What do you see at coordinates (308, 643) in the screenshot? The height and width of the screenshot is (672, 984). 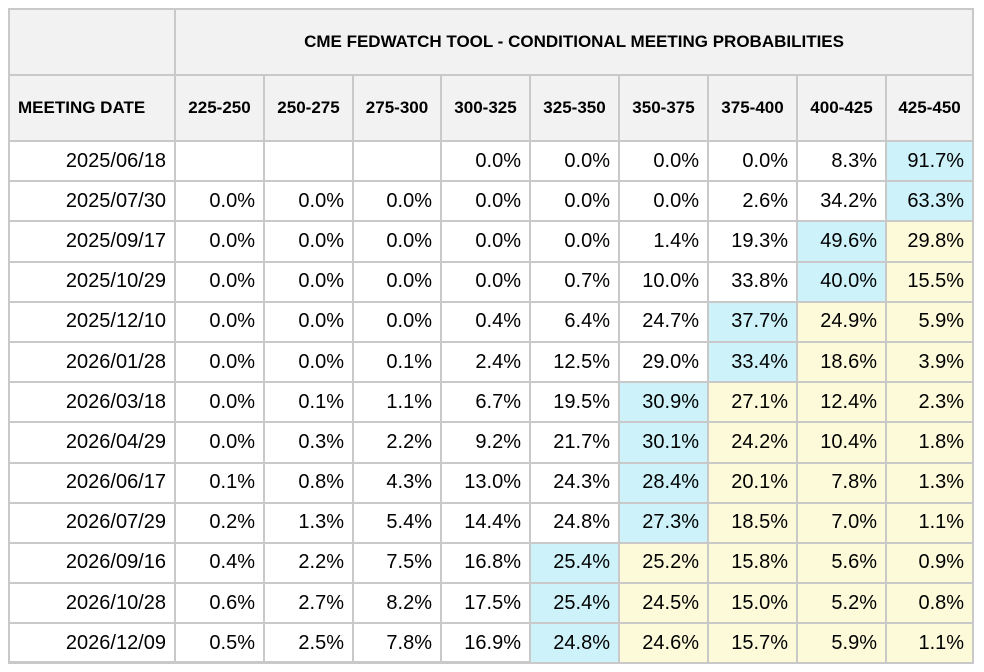 I see `probability-cell: 2.5%` at bounding box center [308, 643].